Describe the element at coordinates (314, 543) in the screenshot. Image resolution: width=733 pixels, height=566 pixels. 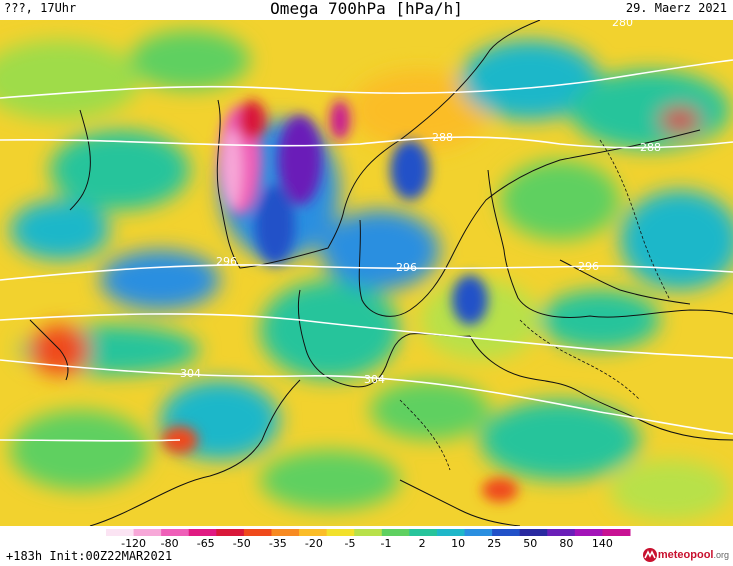
I see `legend-tick: -20` at that location.